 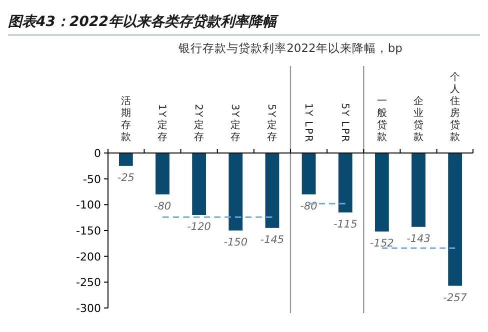 What do you see at coordinates (308, 122) in the screenshot?
I see `x-tick-label: 1Y LPR` at bounding box center [308, 122].